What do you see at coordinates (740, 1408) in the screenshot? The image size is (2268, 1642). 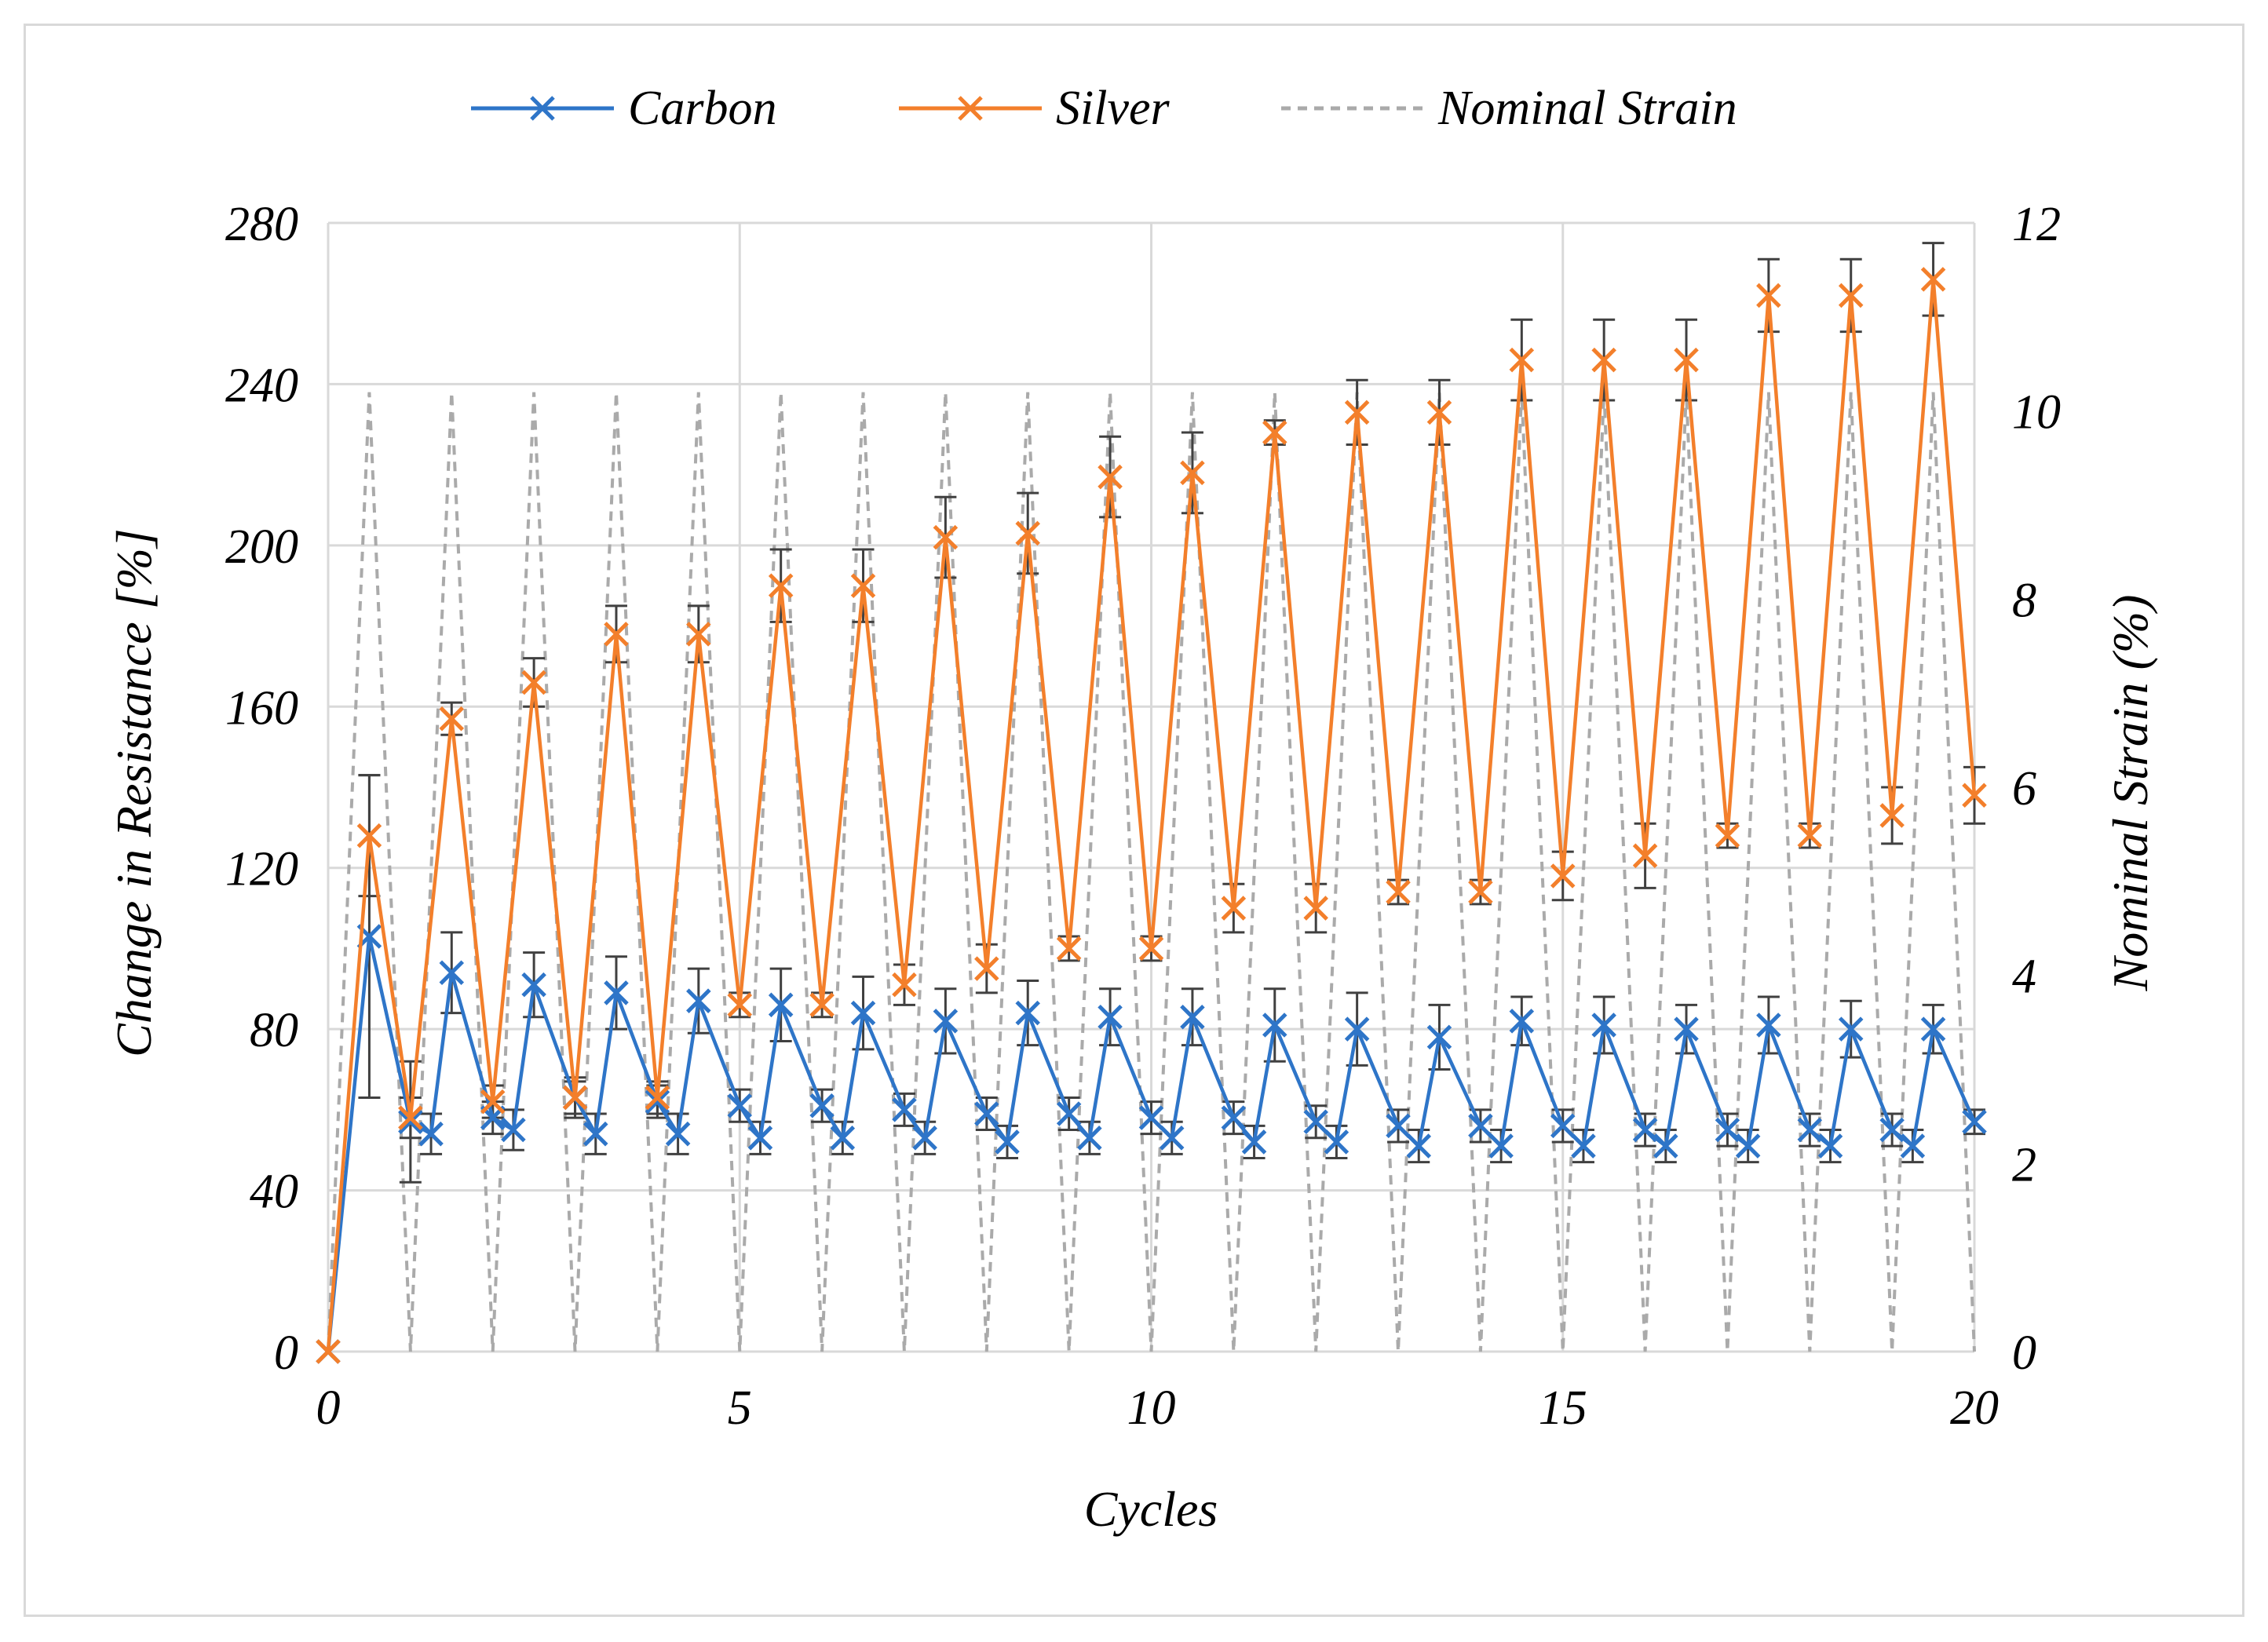 I see `x-tick-label-5: 5` at bounding box center [740, 1408].